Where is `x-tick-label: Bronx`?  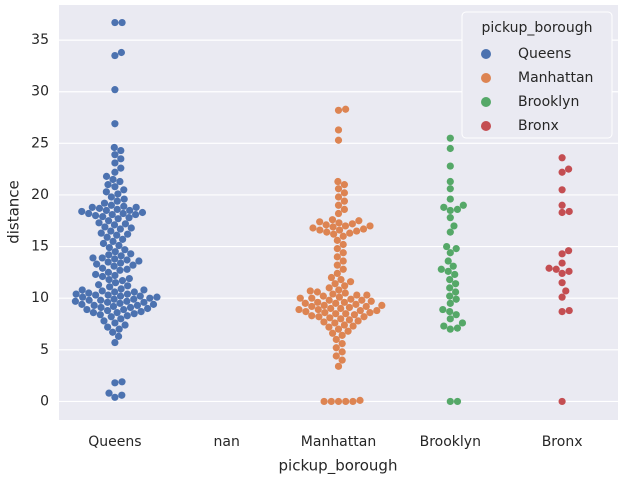 x-tick-label: Bronx is located at coordinates (562, 442).